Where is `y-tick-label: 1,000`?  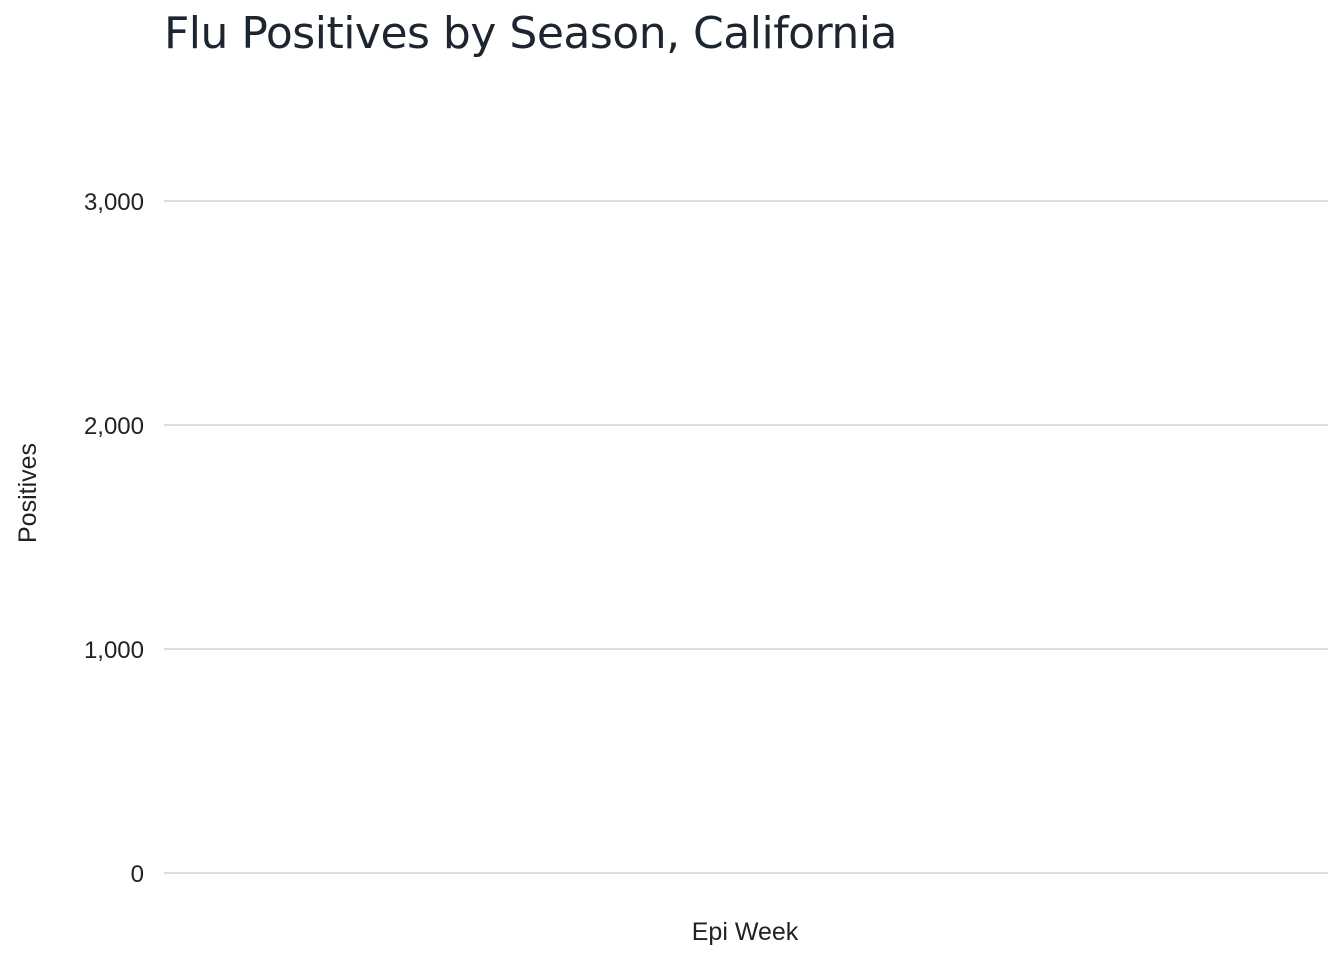 y-tick-label: 1,000 is located at coordinates (114, 650).